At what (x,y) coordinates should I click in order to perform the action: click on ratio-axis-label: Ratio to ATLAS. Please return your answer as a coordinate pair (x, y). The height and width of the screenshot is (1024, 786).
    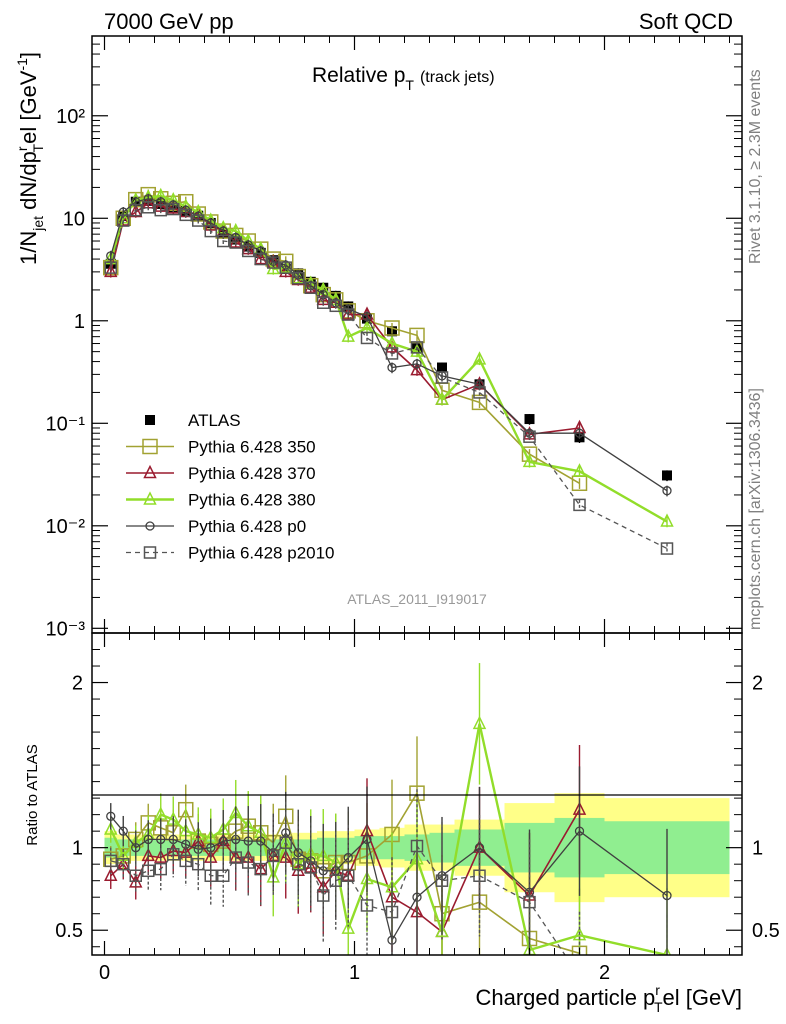
    Looking at the image, I should click on (32, 794).